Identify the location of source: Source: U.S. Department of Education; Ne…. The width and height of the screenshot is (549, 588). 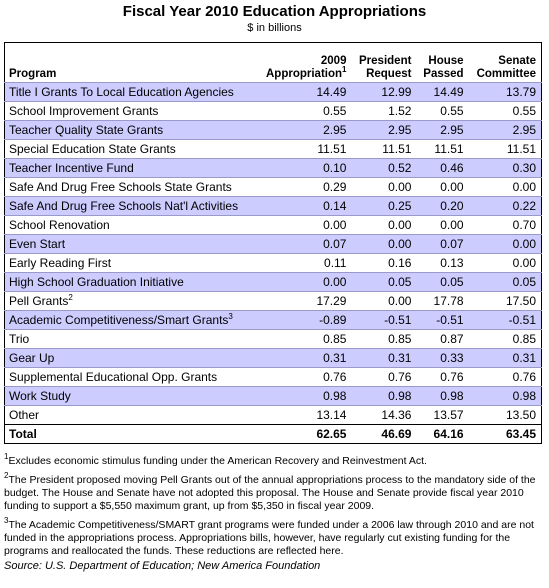
(162, 566).